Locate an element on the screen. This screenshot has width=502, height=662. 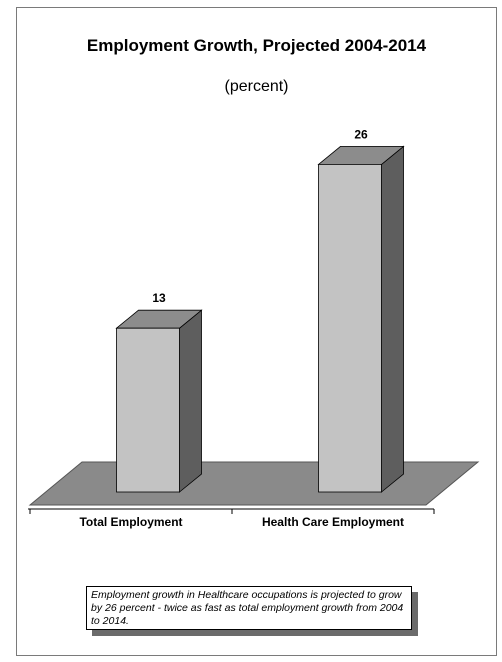
data-label: 26 is located at coordinates (361, 134).